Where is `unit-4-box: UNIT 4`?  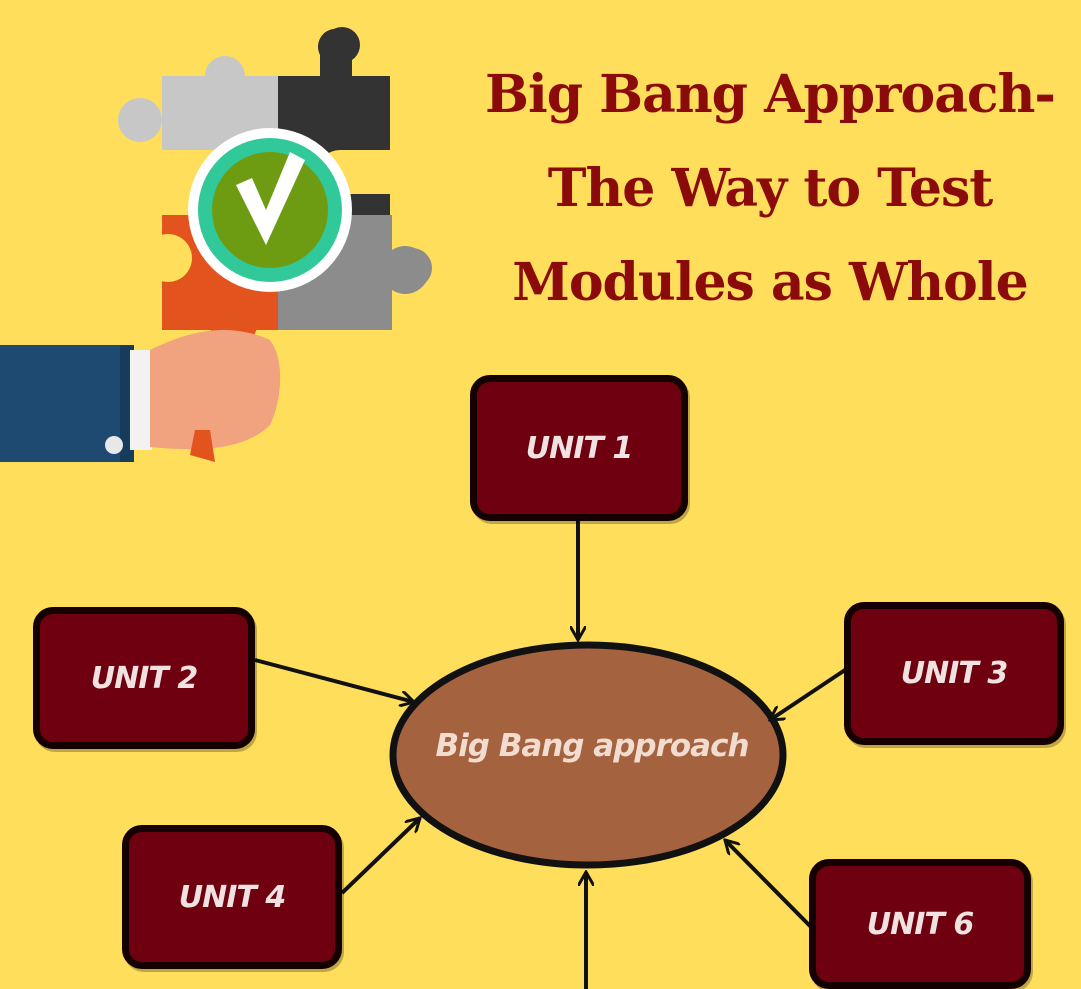 unit-4-box: UNIT 4 is located at coordinates (232, 897).